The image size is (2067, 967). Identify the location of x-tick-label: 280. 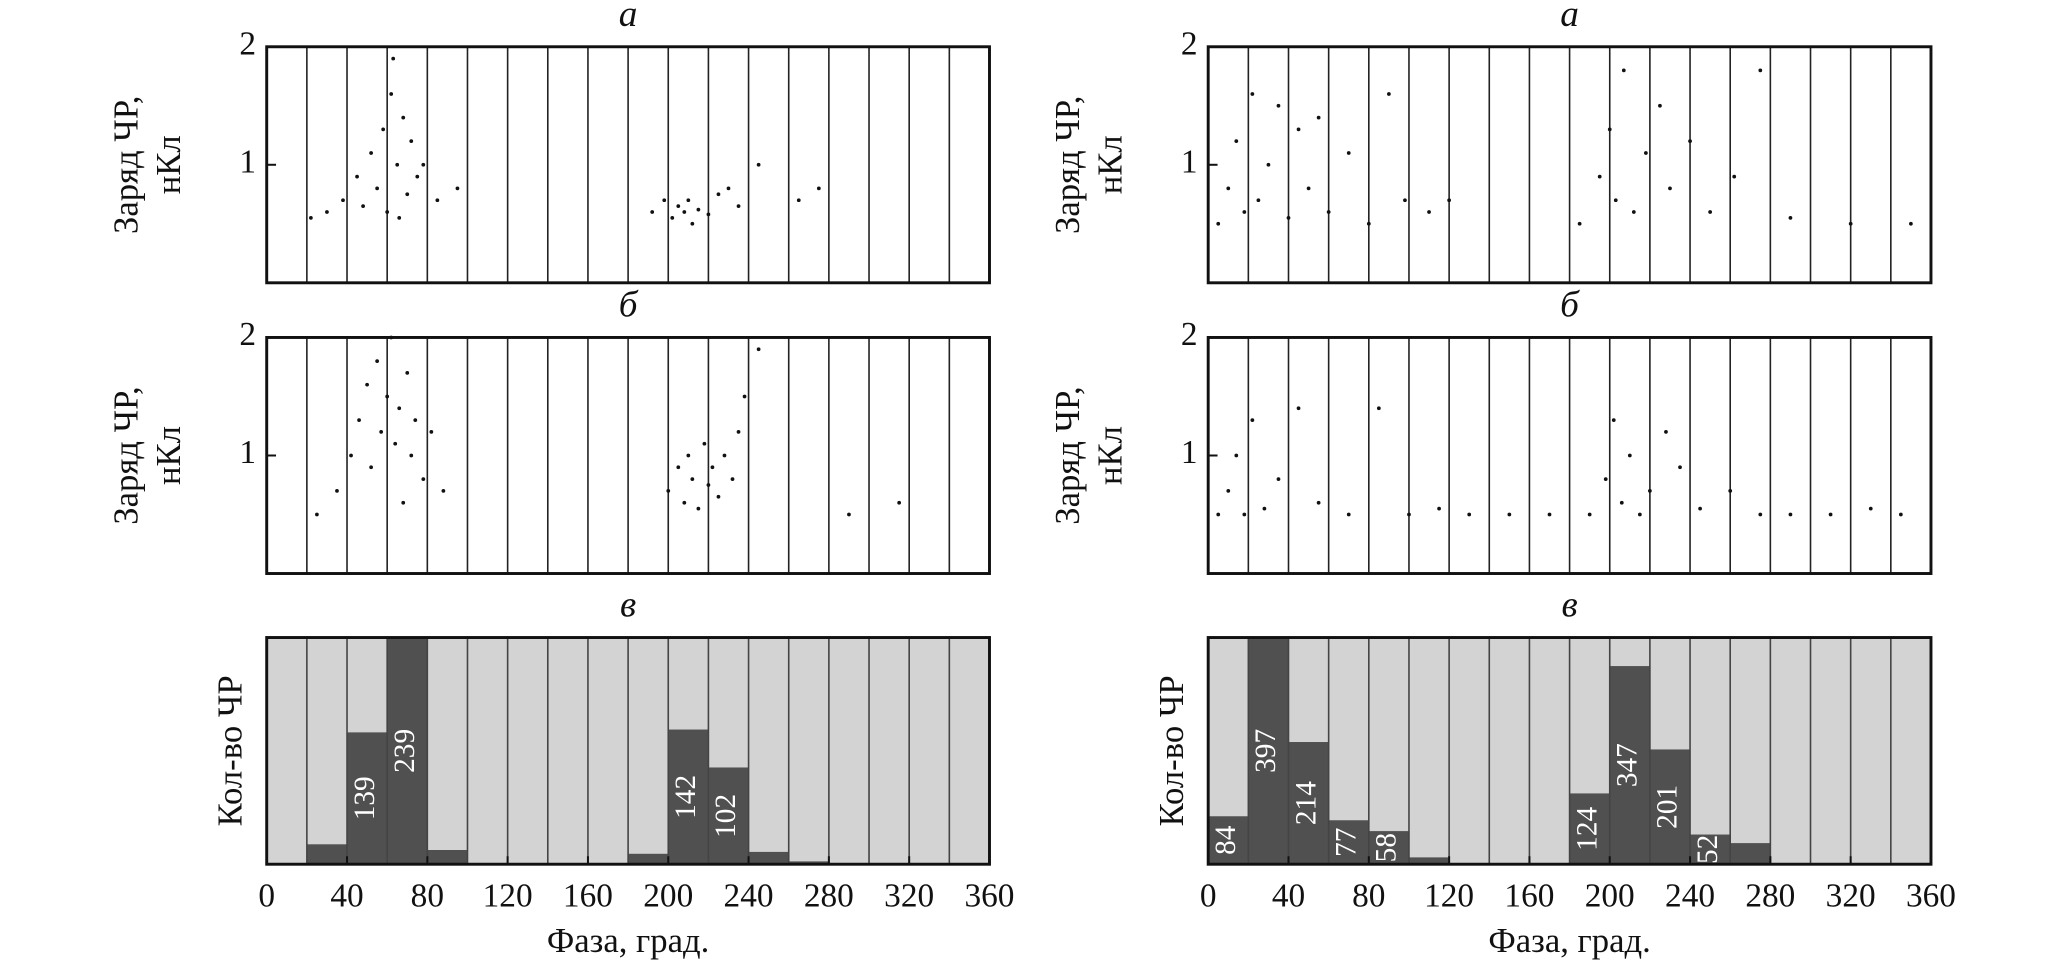
(829, 896).